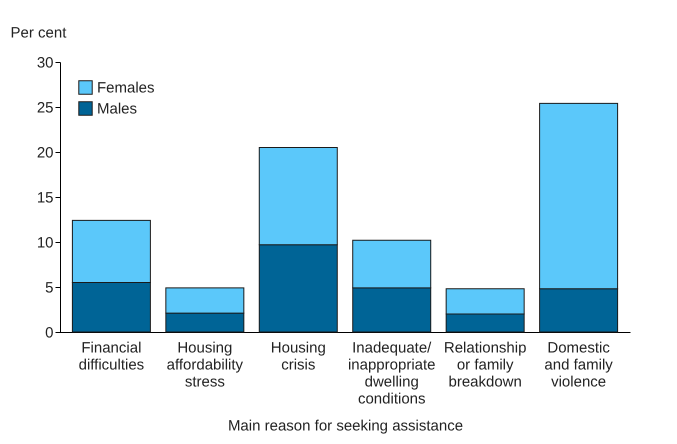 Image resolution: width=677 pixels, height=444 pixels. I want to click on legend-label: Males, so click(117, 109).